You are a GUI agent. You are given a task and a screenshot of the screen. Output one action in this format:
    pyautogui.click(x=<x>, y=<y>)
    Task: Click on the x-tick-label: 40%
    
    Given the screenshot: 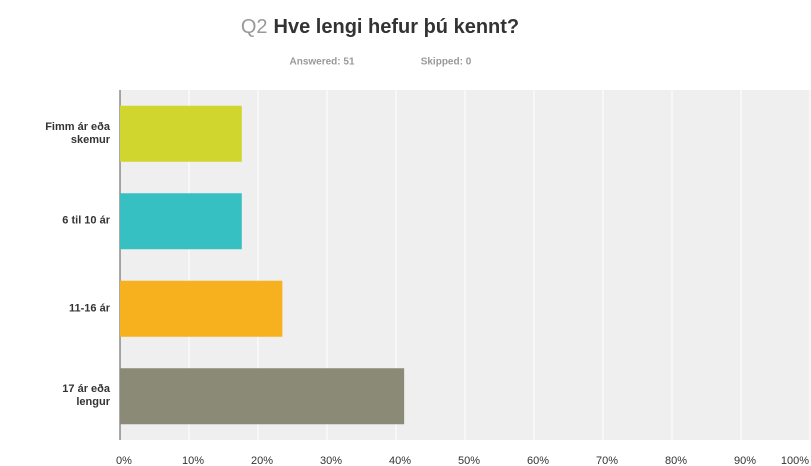 What is the action you would take?
    pyautogui.click(x=400, y=460)
    